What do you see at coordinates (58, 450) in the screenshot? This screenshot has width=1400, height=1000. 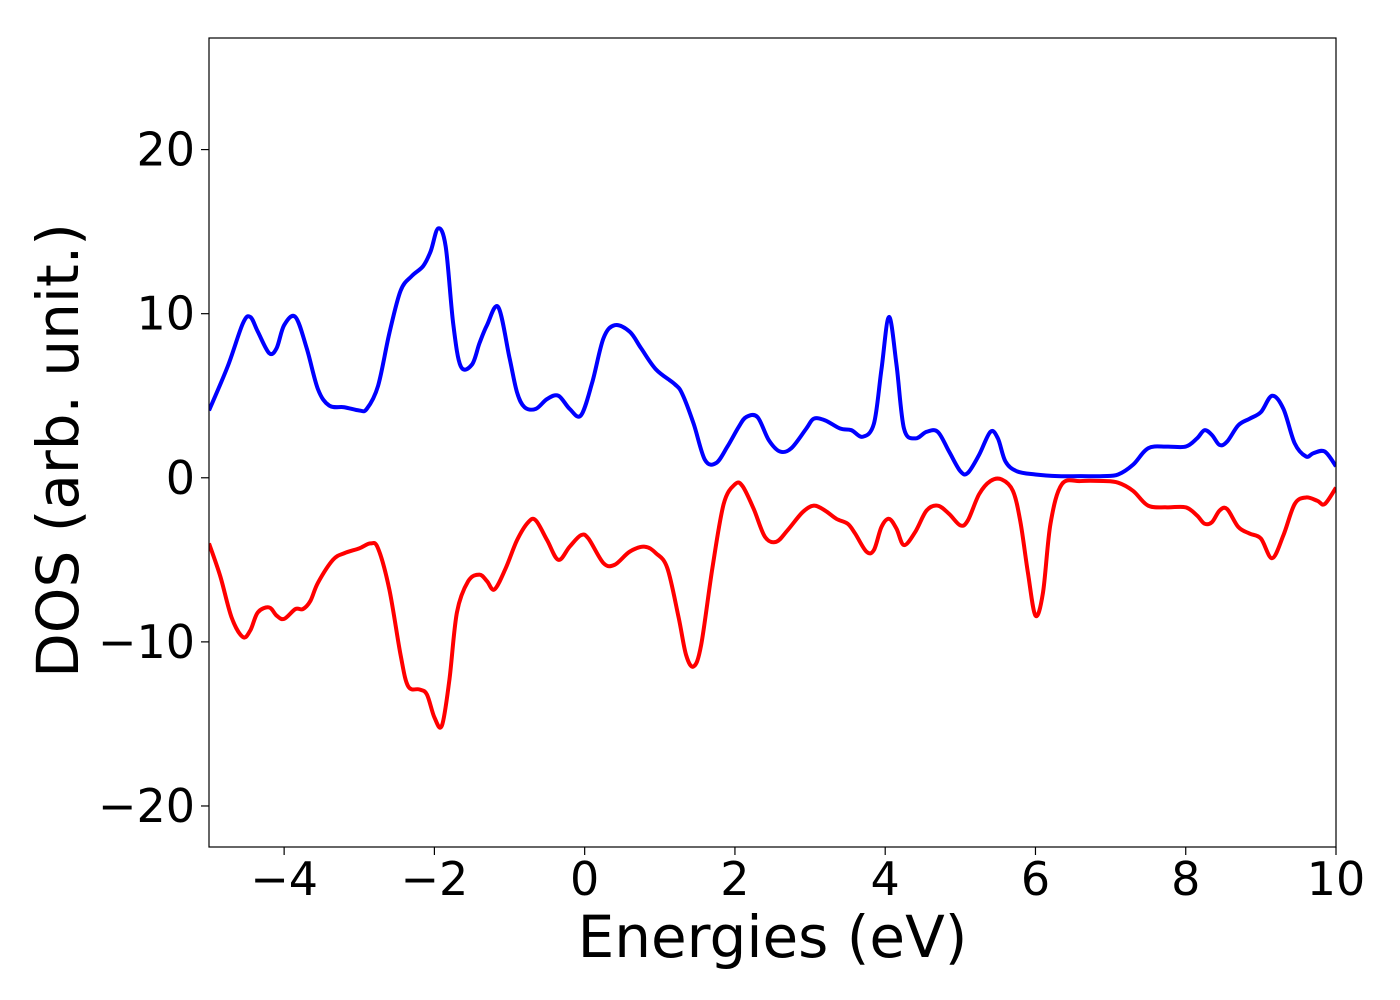 I see `y-axis-label: DOS (arb. unit.)` at bounding box center [58, 450].